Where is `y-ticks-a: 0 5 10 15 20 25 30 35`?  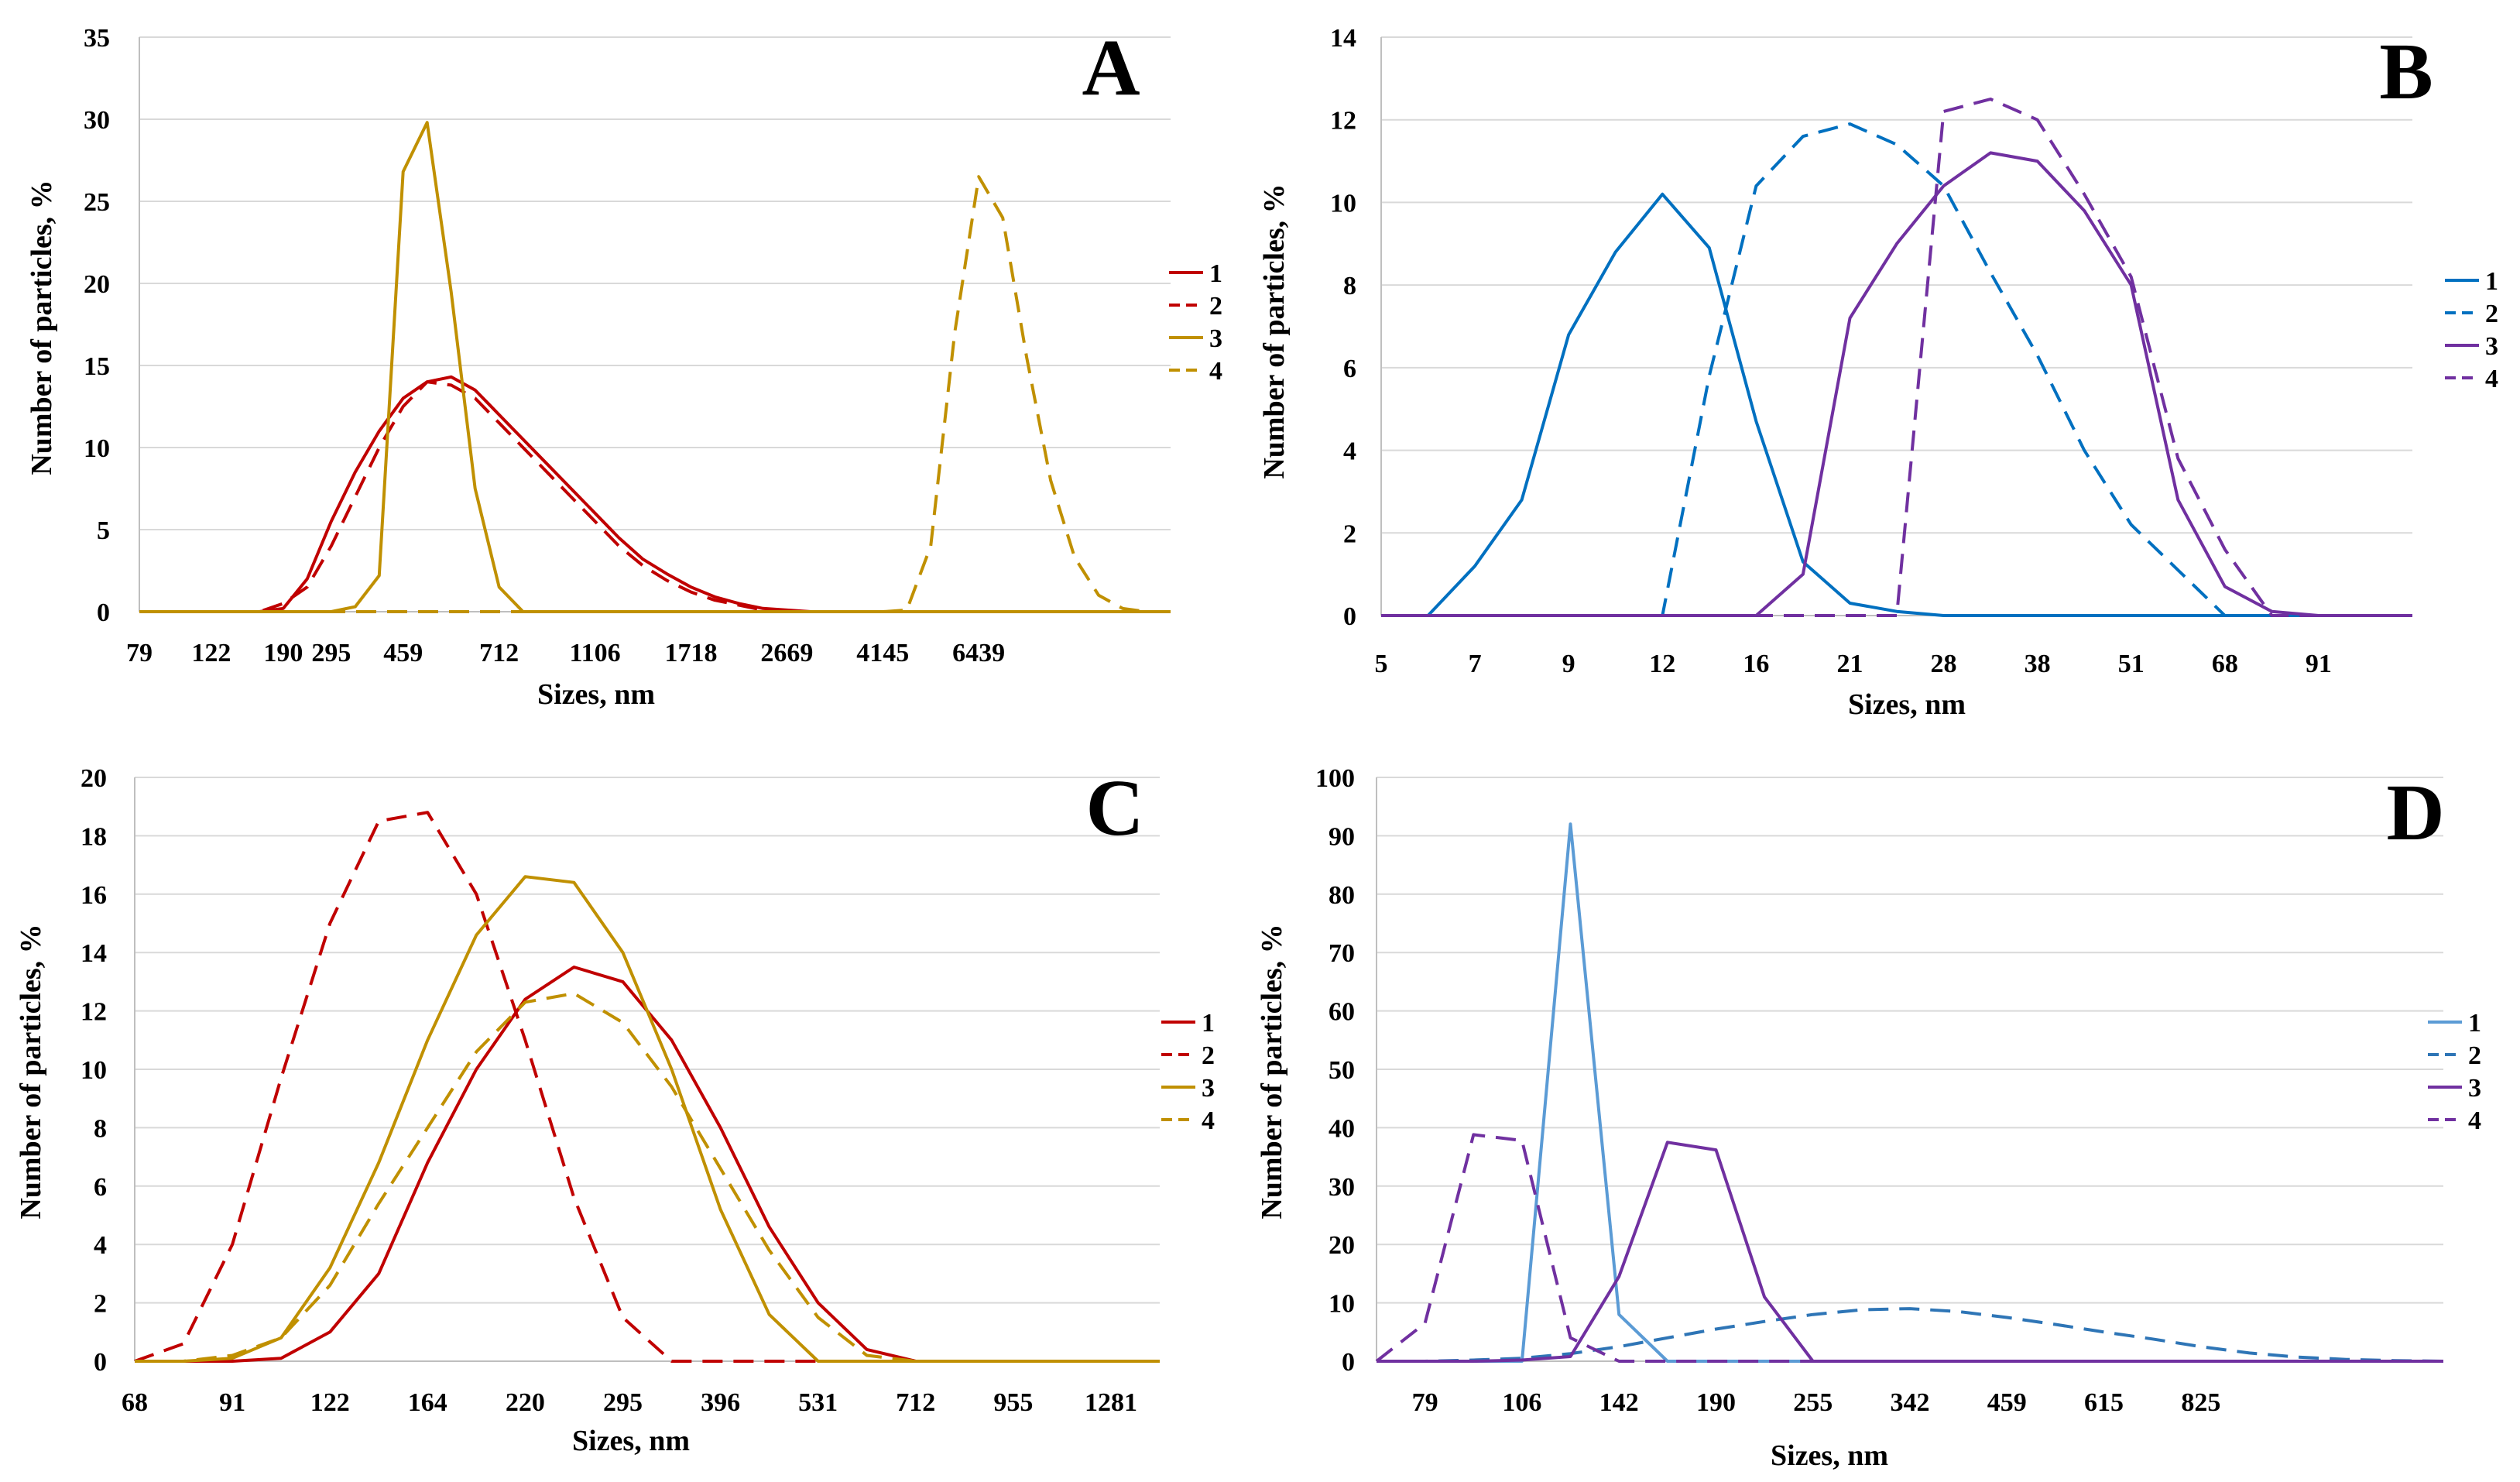 y-ticks-a: 0 5 10 15 20 25 30 35 is located at coordinates (97, 325).